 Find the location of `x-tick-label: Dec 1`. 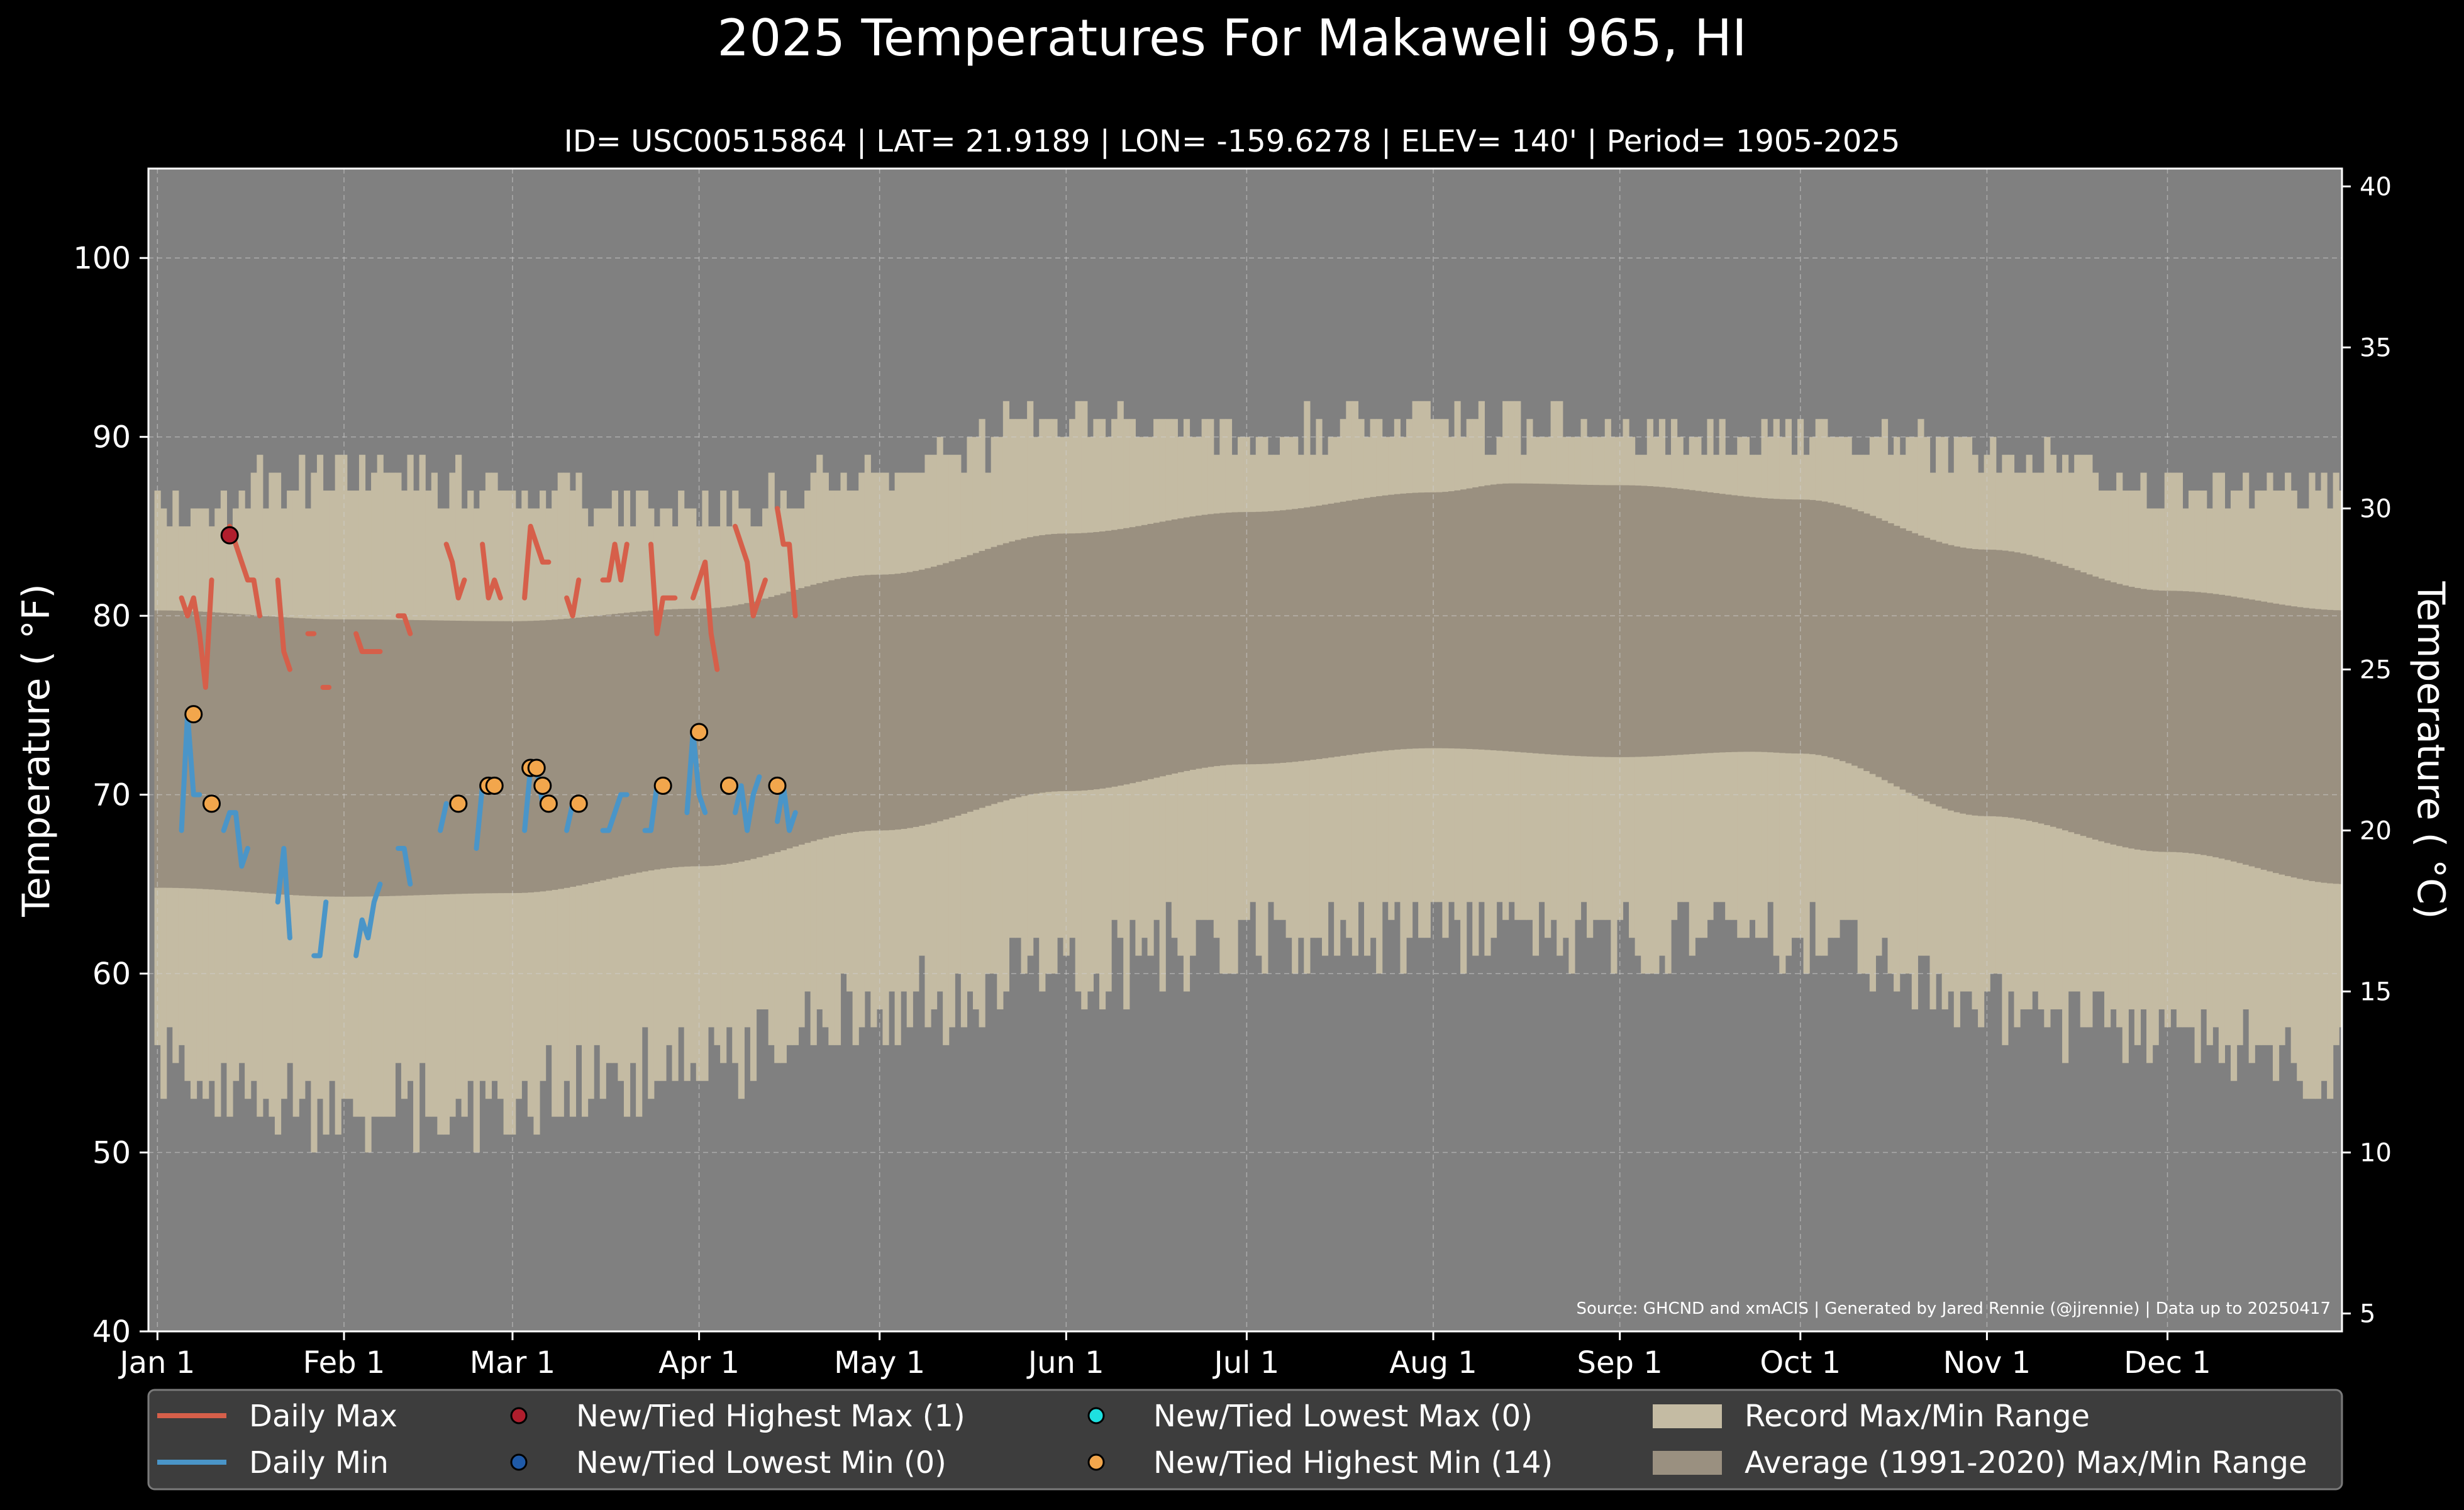

x-tick-label: Dec 1 is located at coordinates (2167, 1362).